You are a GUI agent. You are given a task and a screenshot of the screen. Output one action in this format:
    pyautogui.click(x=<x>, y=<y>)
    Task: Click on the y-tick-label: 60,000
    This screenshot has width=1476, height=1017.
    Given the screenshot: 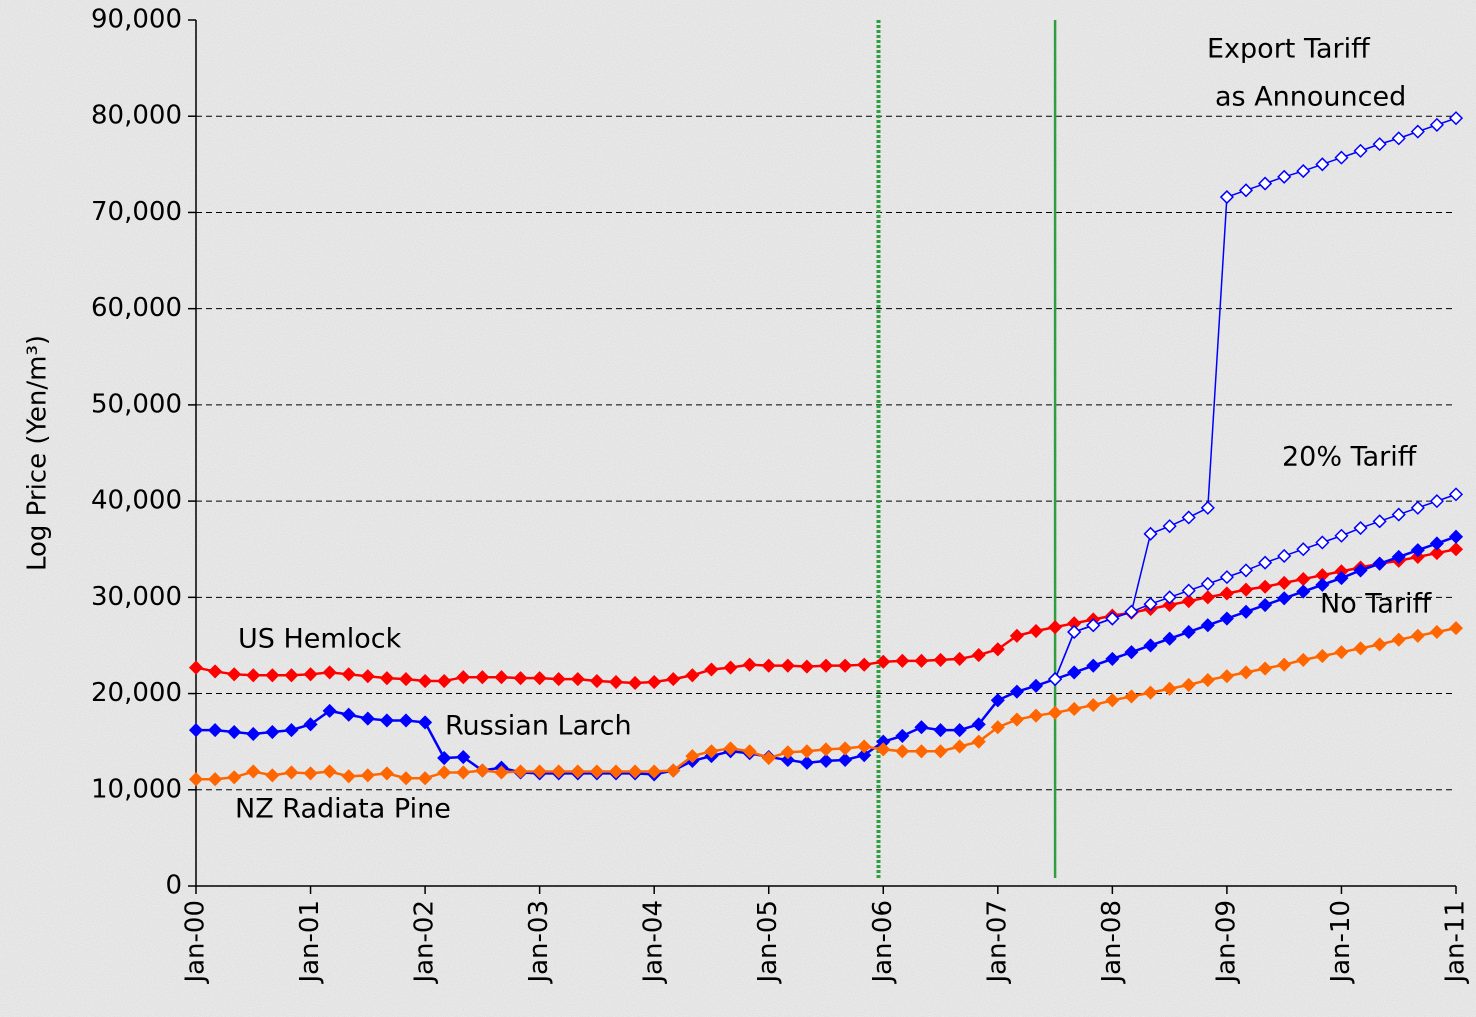 What is the action you would take?
    pyautogui.click(x=136, y=308)
    